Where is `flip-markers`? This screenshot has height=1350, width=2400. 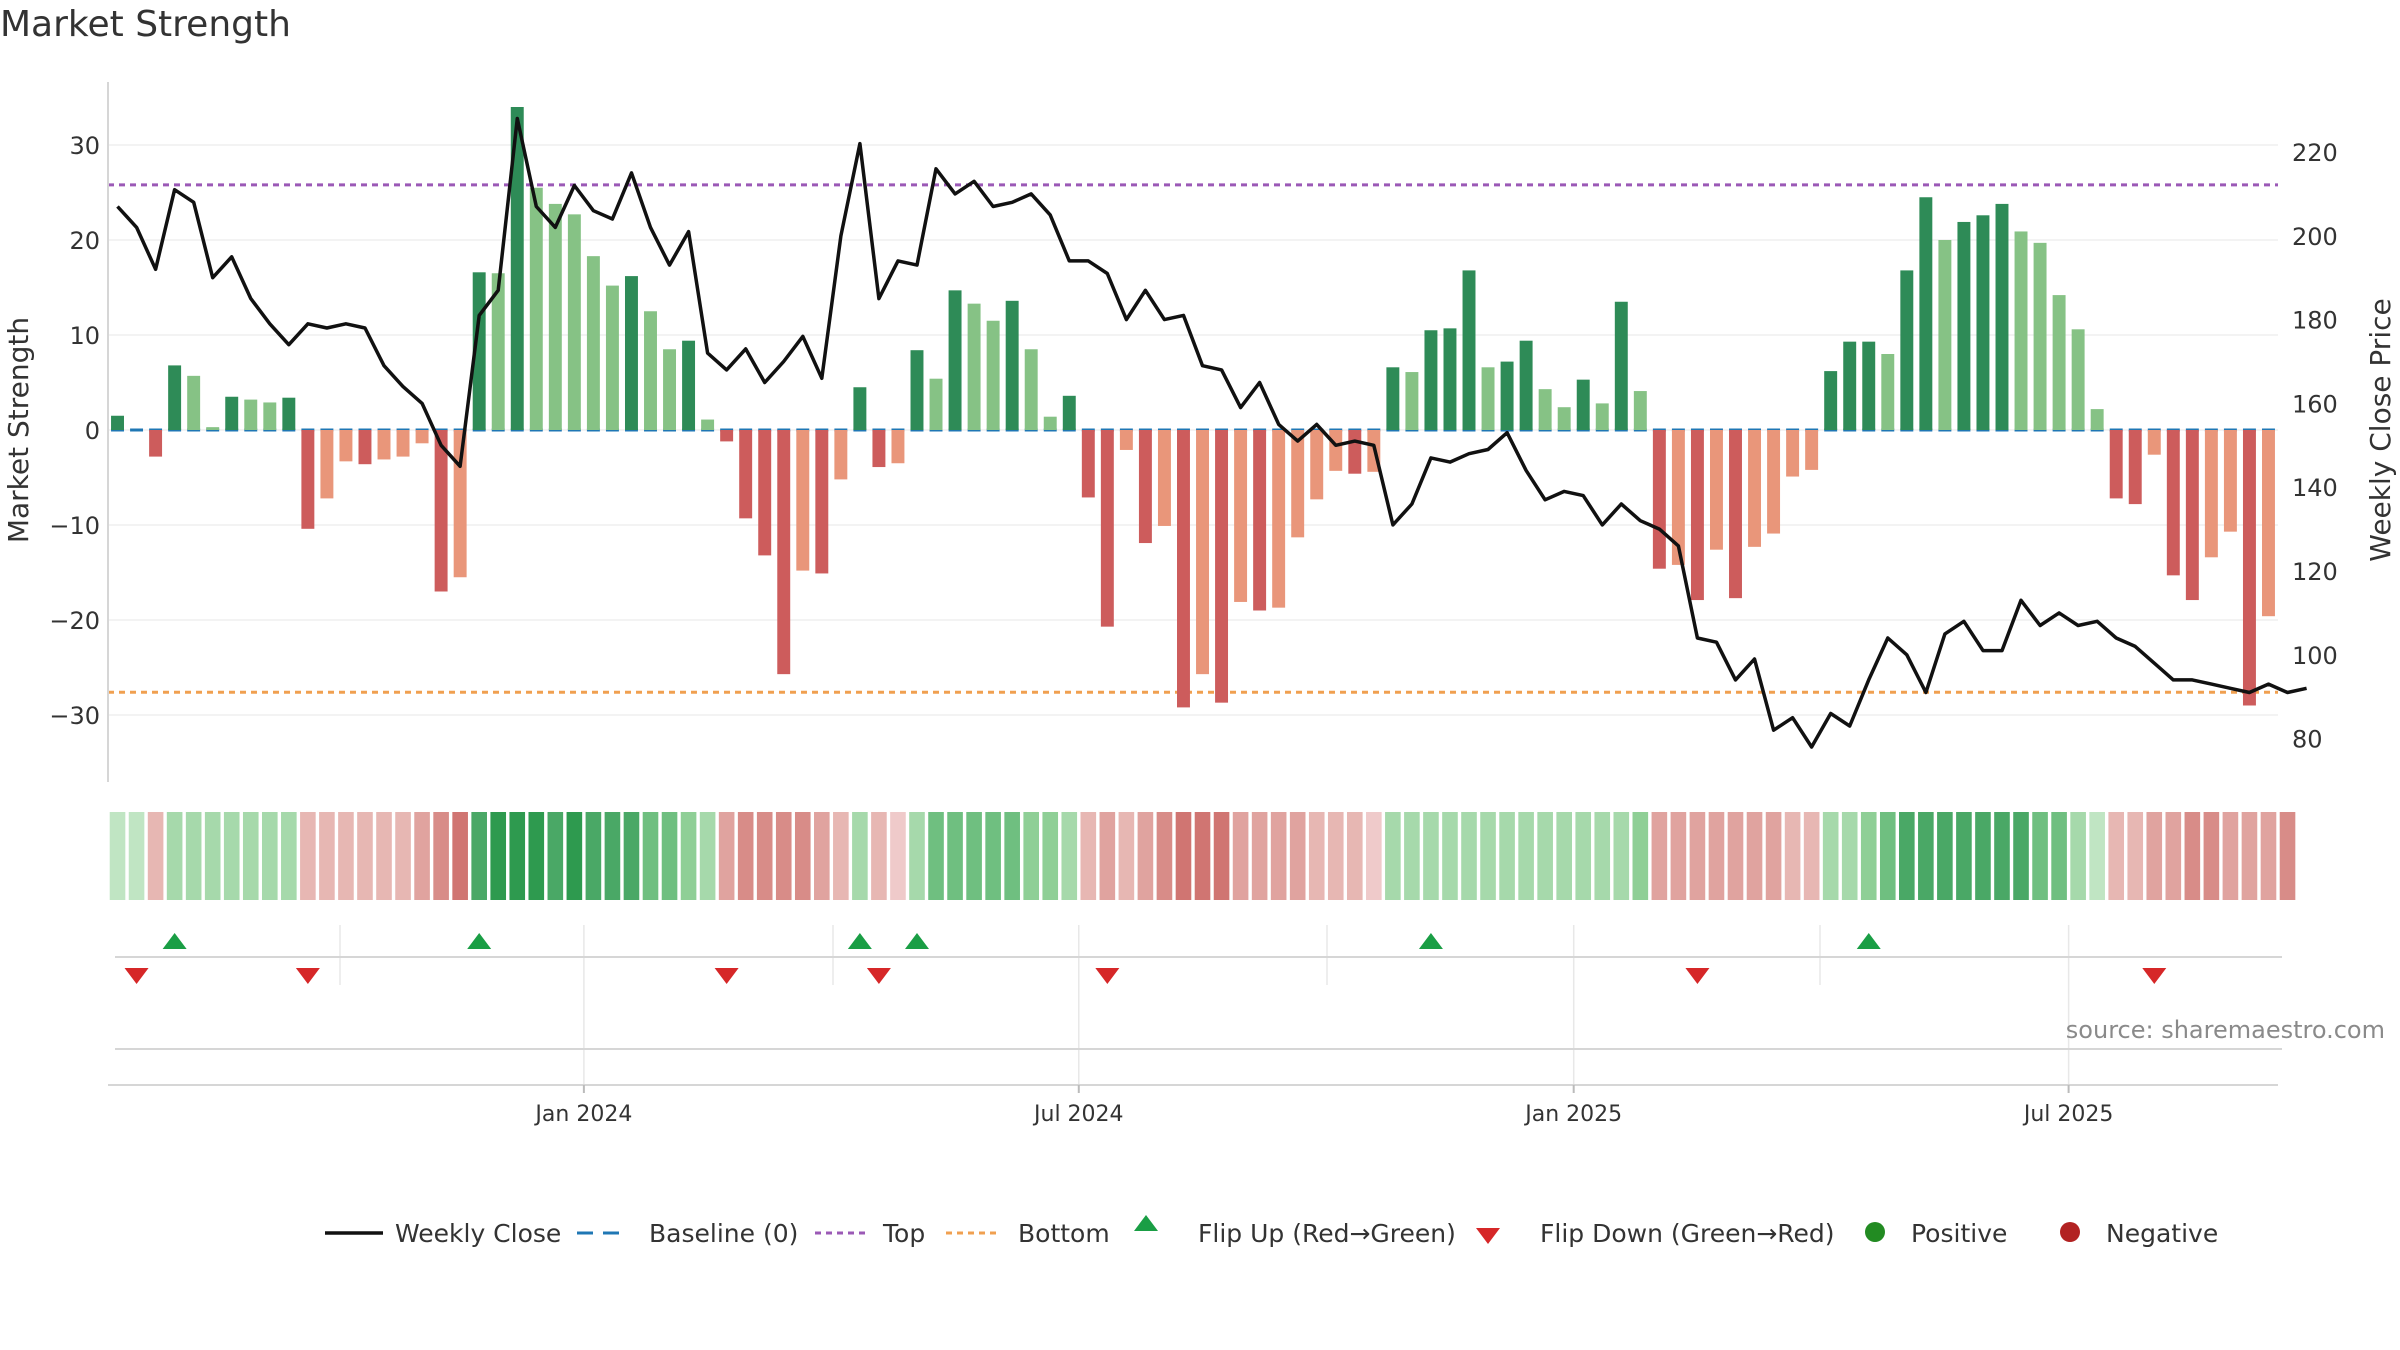 flip-markers is located at coordinates (1198, 991).